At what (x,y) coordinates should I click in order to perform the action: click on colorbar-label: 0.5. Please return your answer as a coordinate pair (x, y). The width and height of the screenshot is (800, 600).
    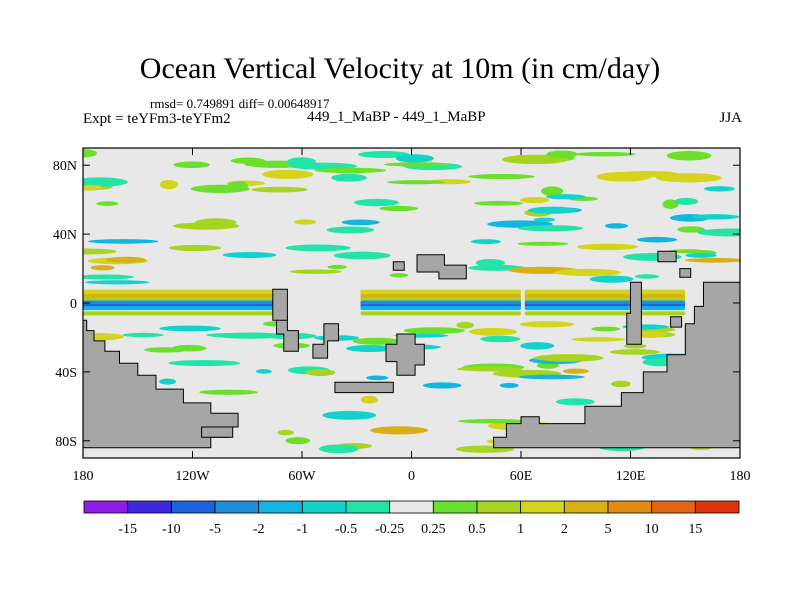
    Looking at the image, I should click on (477, 529).